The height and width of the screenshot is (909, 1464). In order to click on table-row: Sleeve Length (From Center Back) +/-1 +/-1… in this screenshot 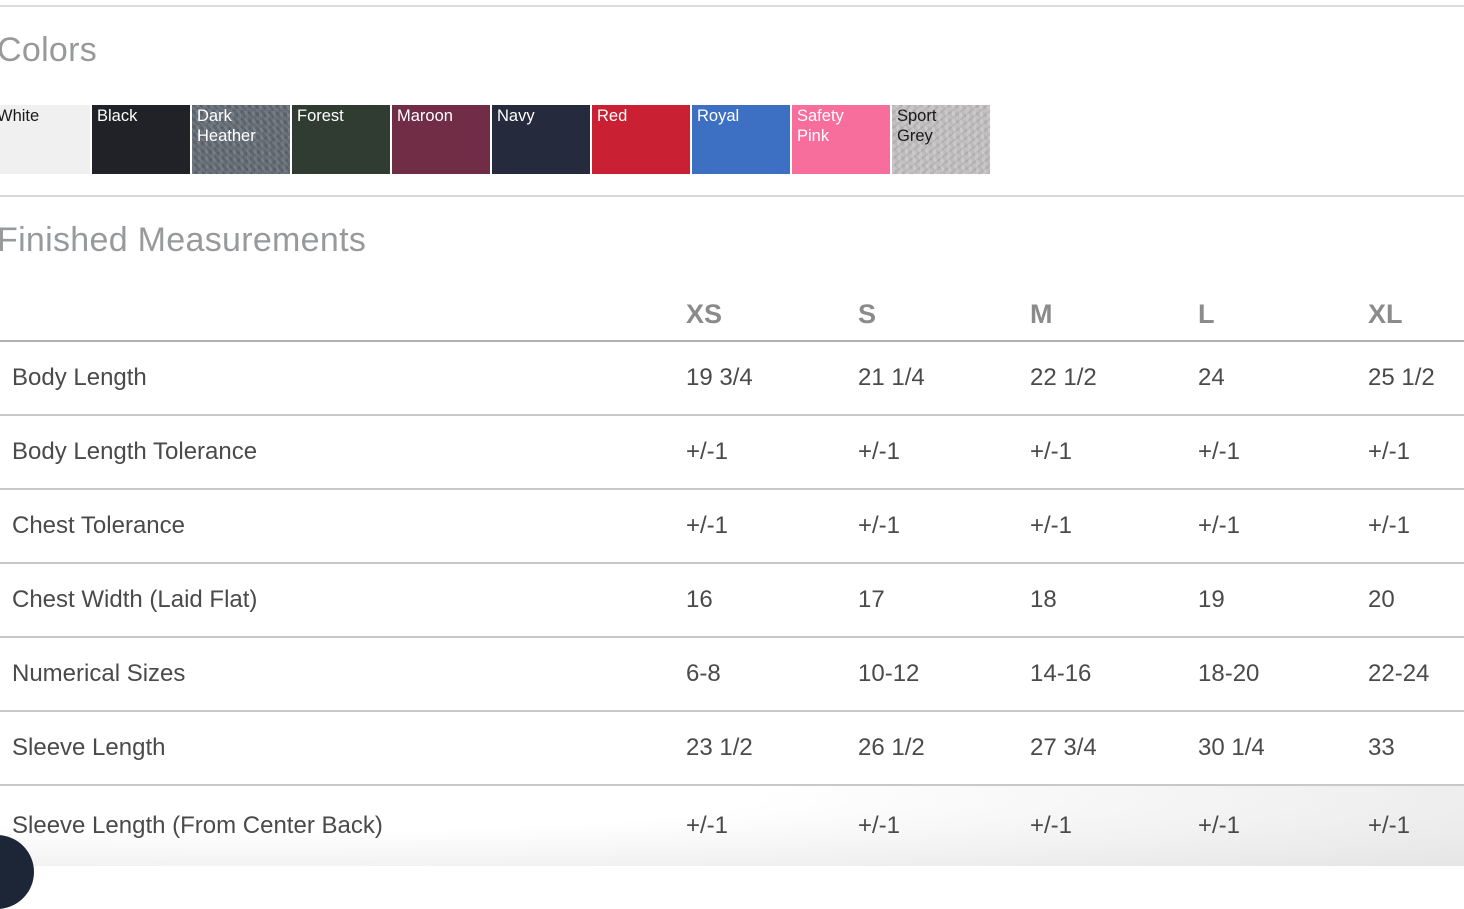, I will do `click(732, 825)`.